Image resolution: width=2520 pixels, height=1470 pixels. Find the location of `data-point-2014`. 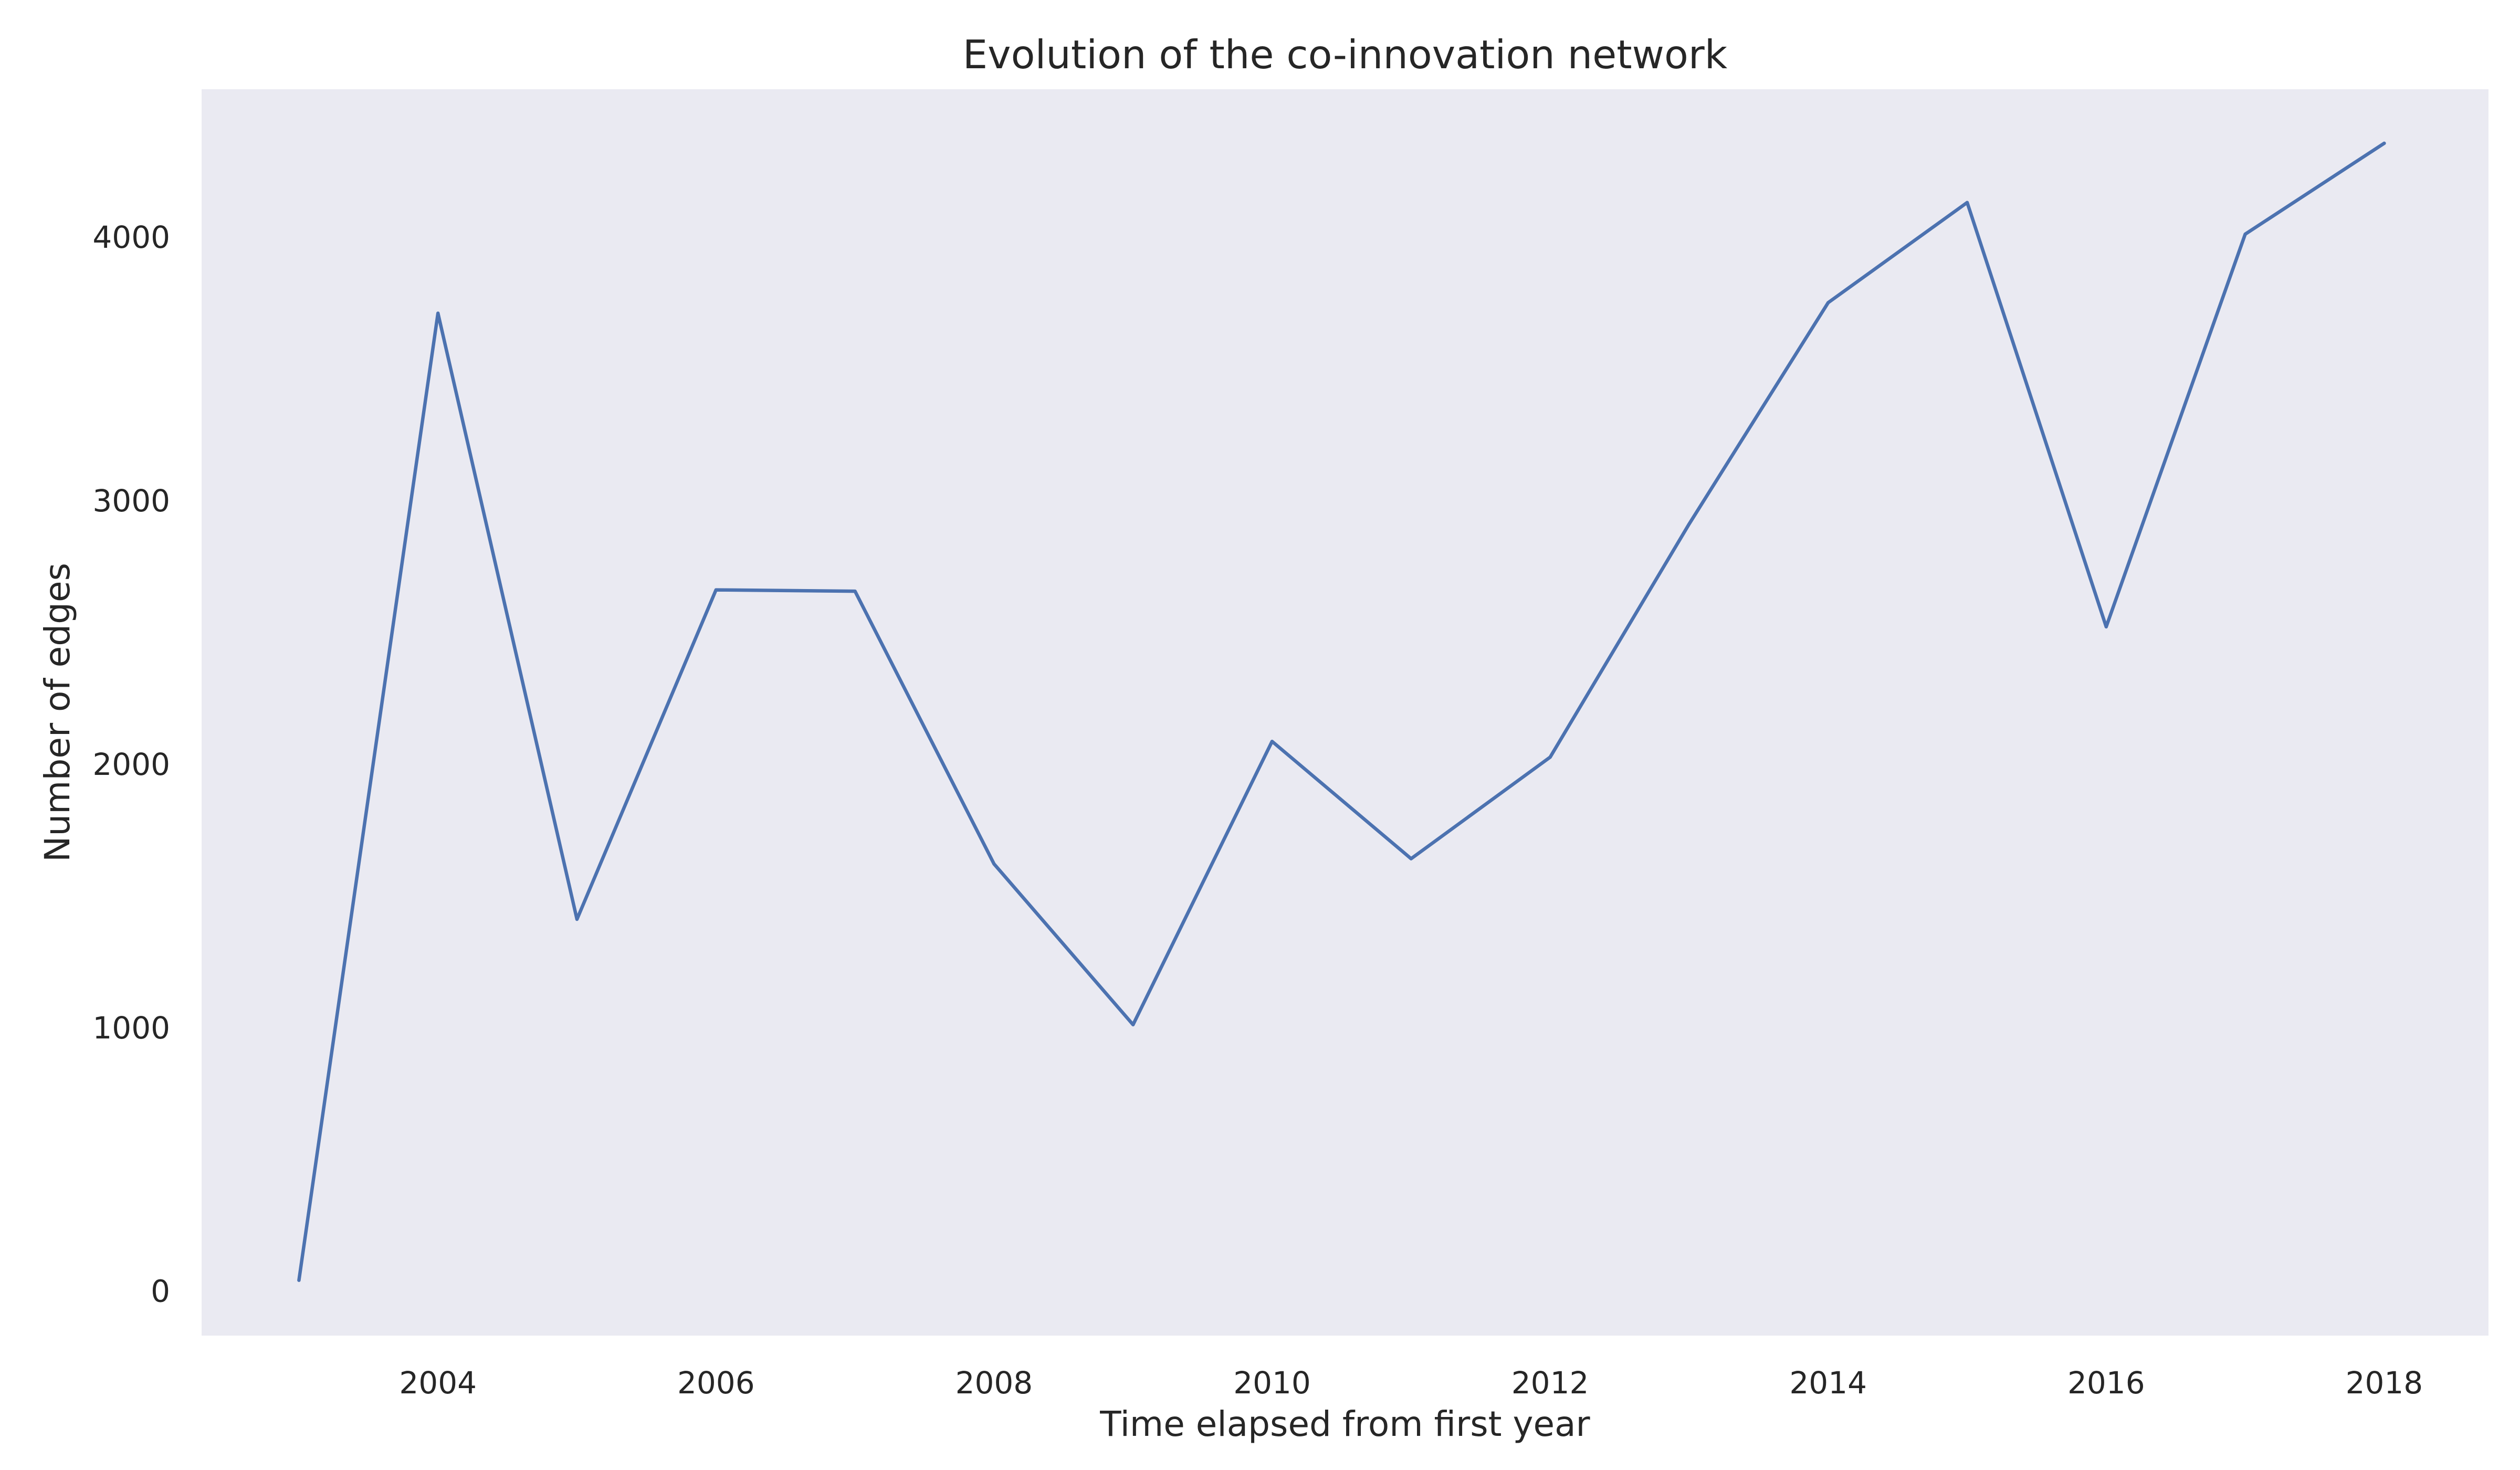

data-point-2014 is located at coordinates (1828, 302).